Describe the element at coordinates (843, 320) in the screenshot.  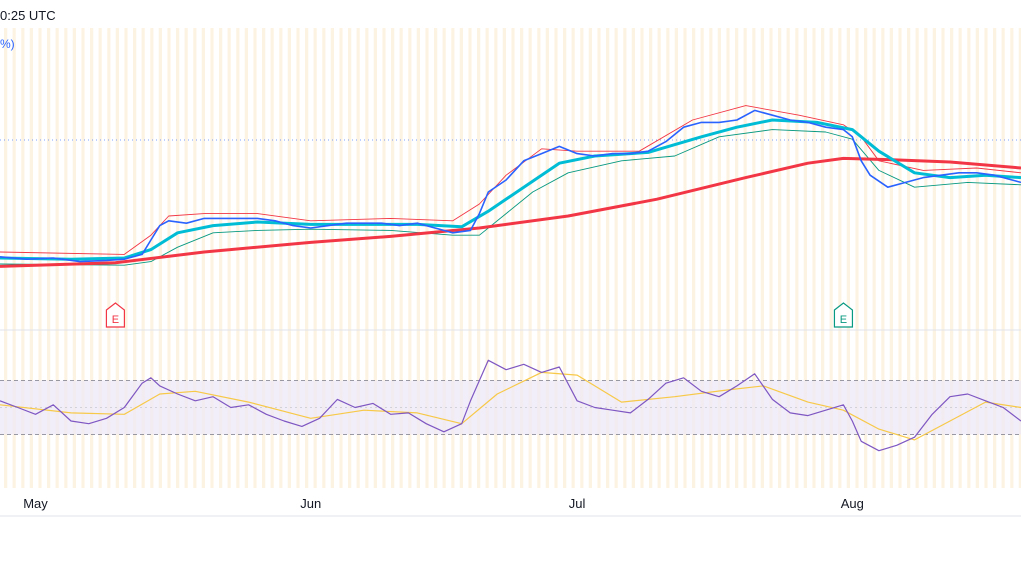
I see `earnings-label: E` at that location.